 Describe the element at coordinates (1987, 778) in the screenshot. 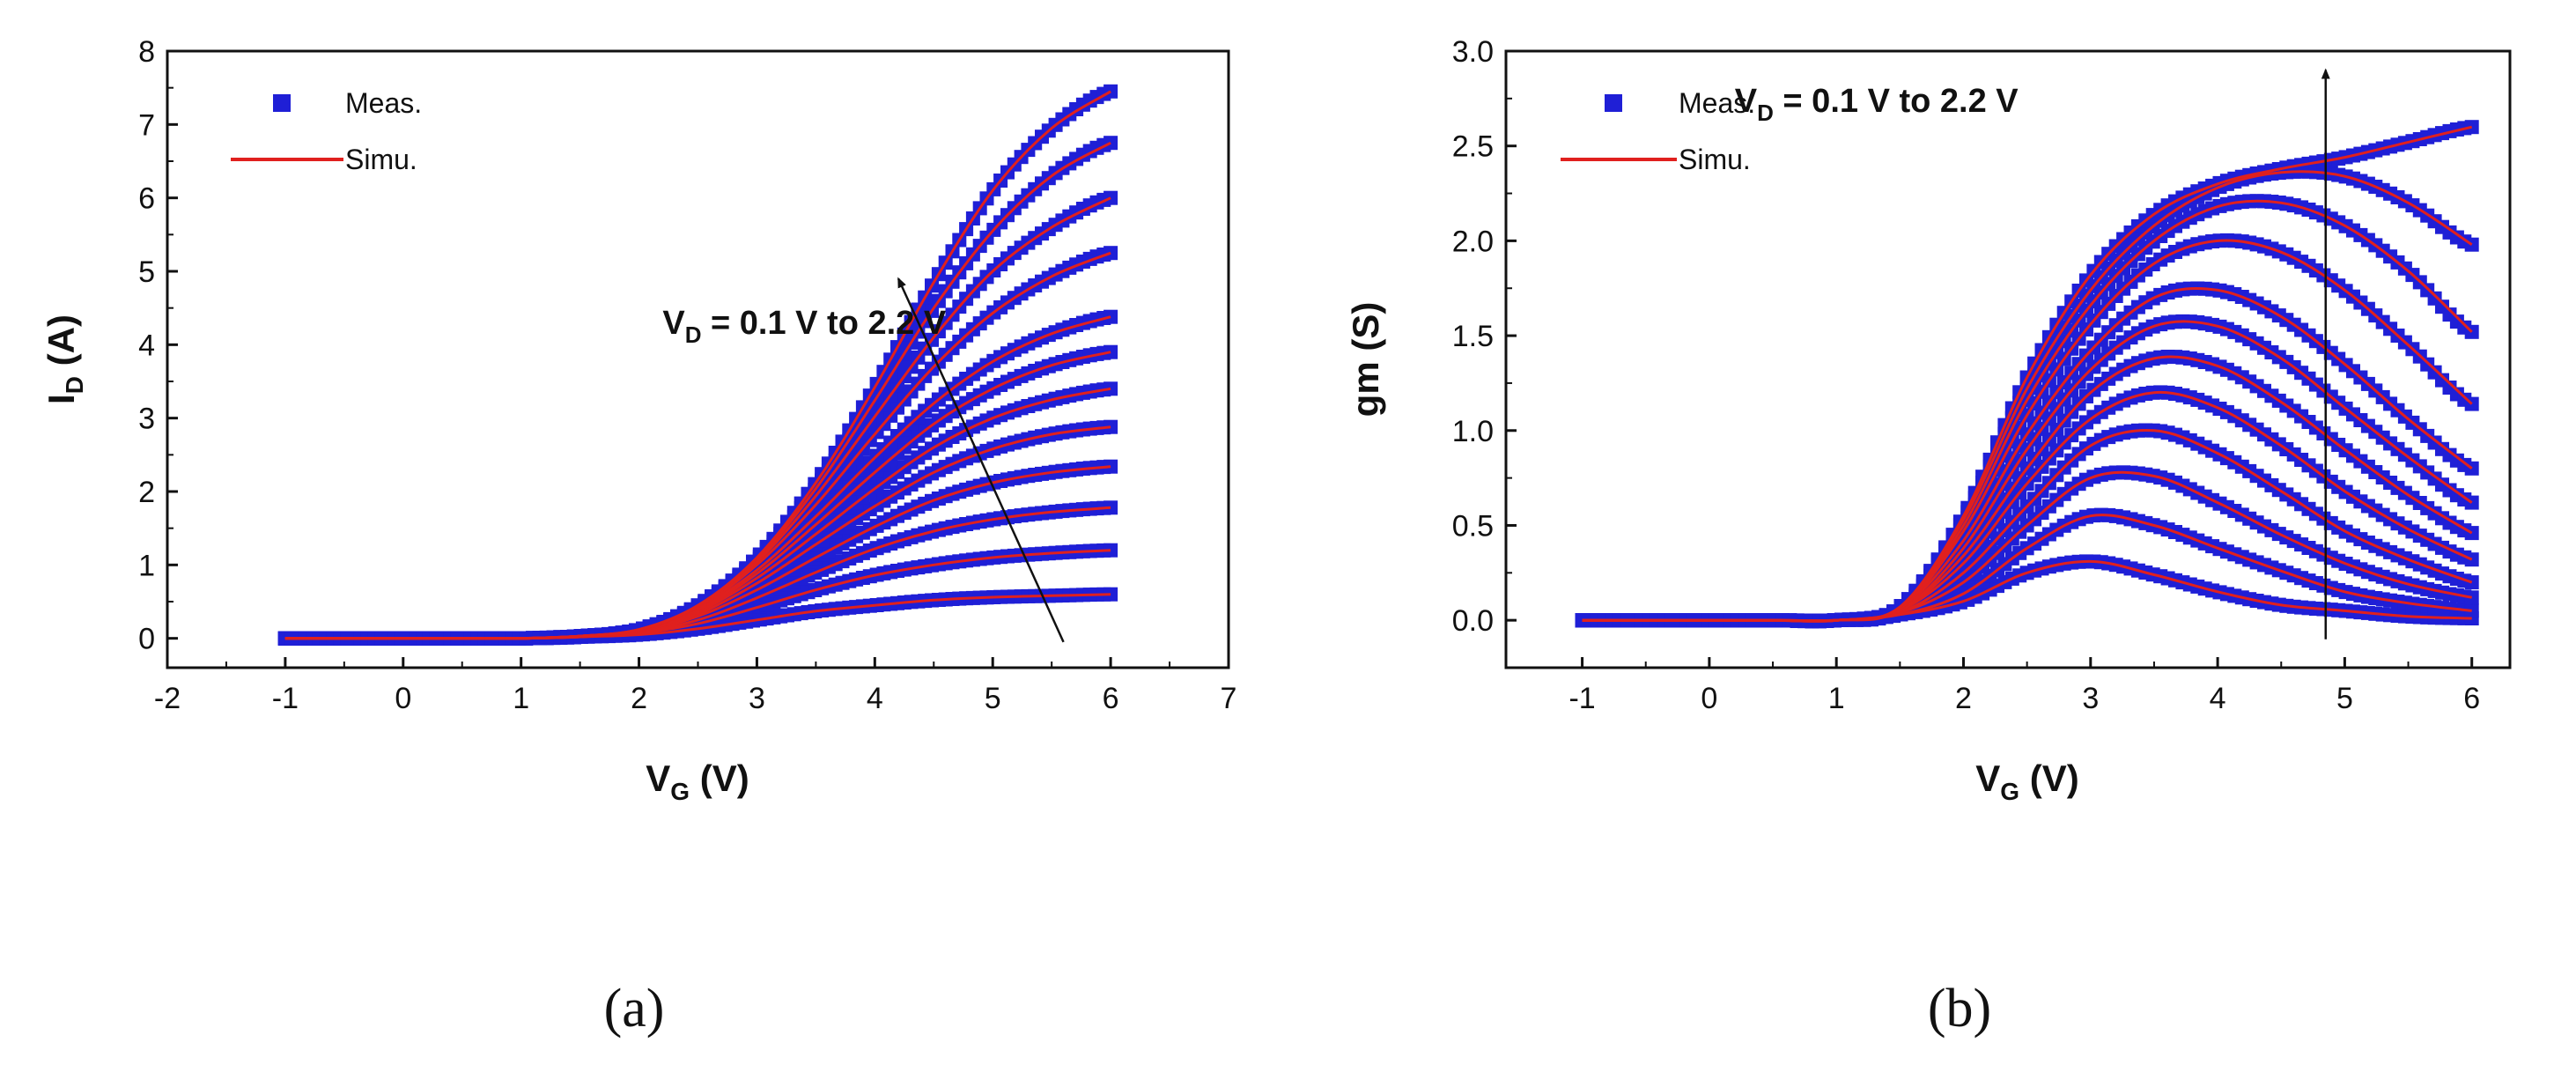

I see `panel-b-x-title-main: V` at that location.